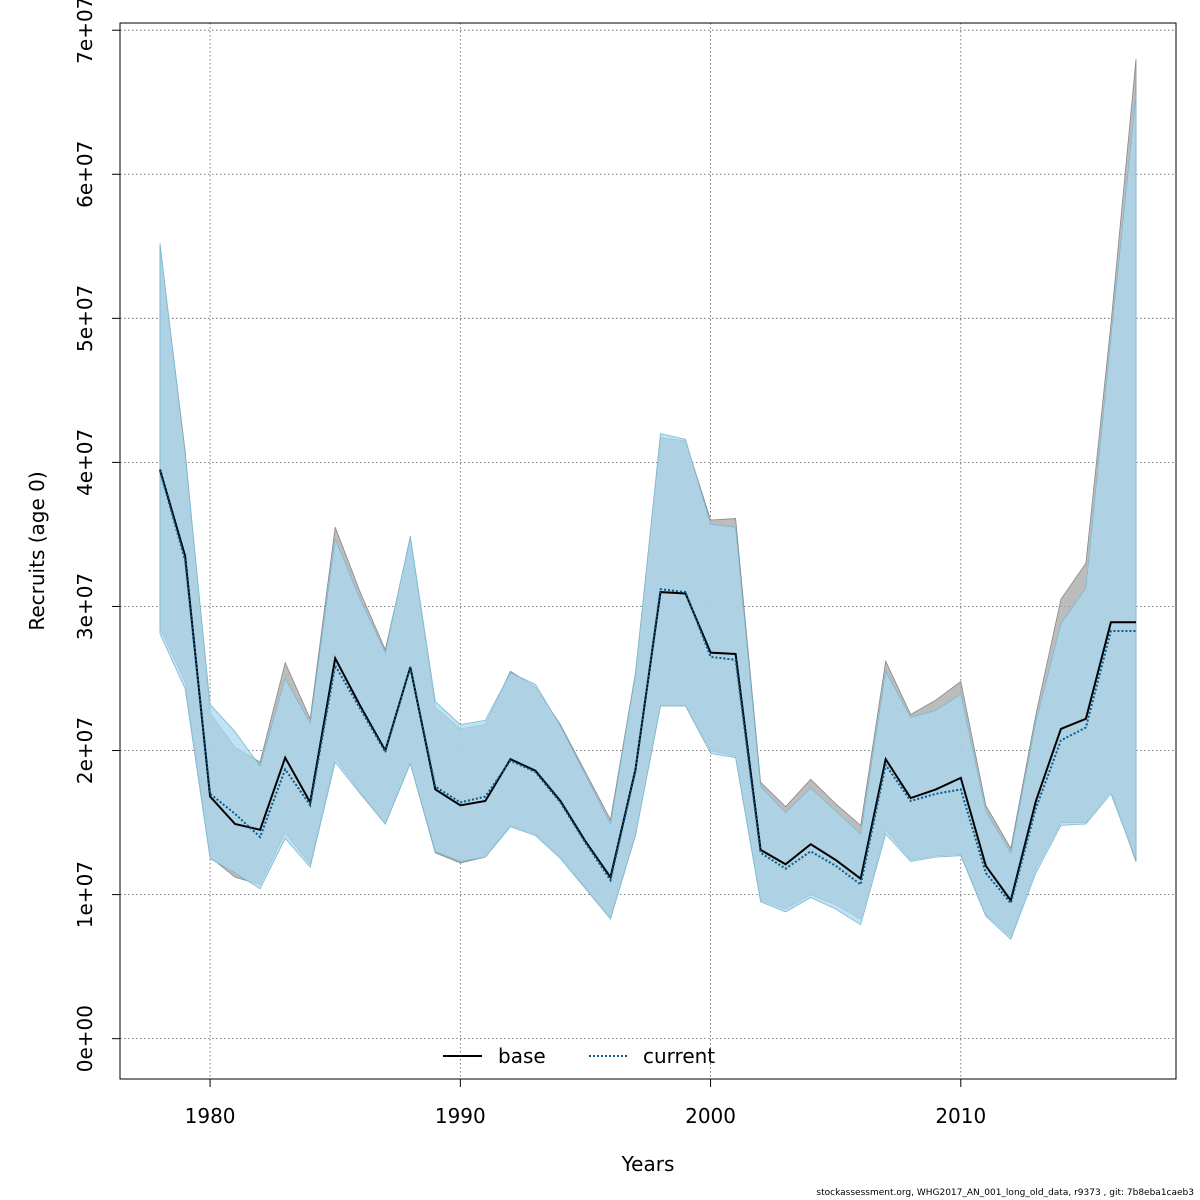  What do you see at coordinates (579, 1056) in the screenshot?
I see `legend: base current` at bounding box center [579, 1056].